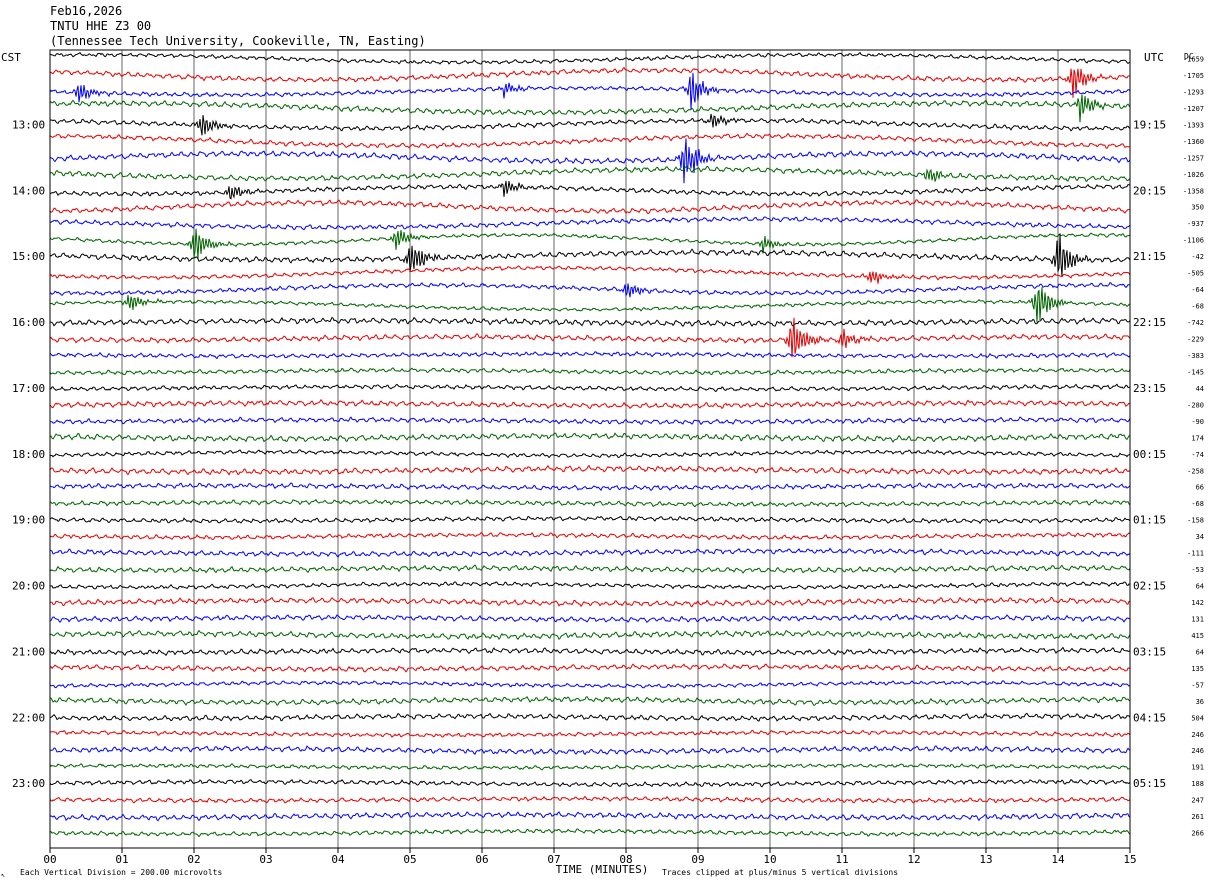 The image size is (1210, 886). Describe the element at coordinates (1129, 859) in the screenshot. I see `x-tick-label: 15` at that location.